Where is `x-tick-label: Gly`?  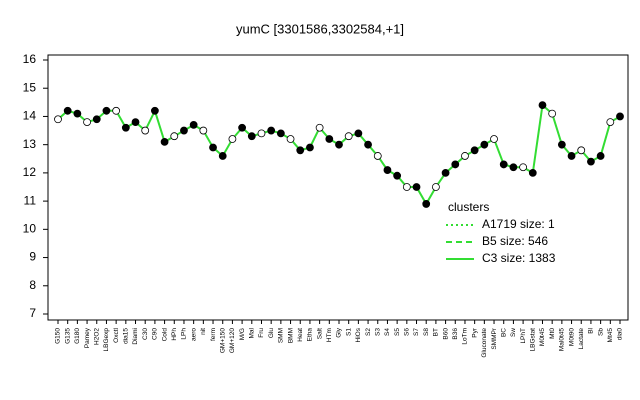 x-tick-label: Gly is located at coordinates (339, 332).